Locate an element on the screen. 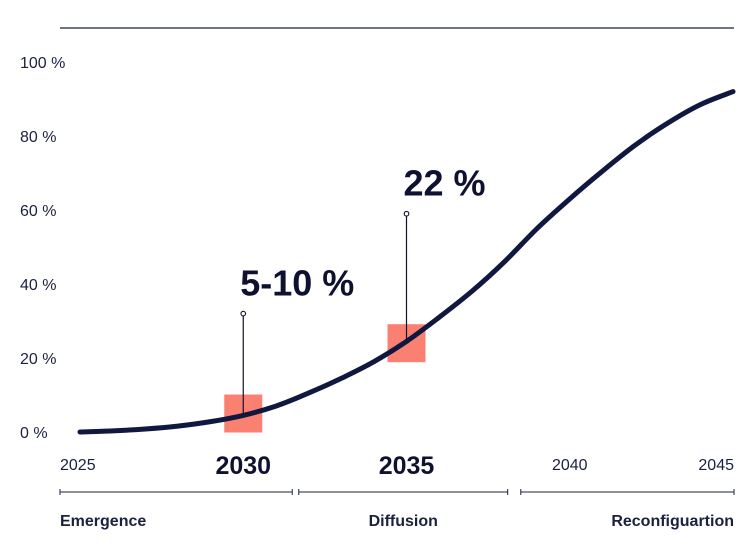 This screenshot has width=754, height=553. y-axis: 0 % 20 % 40 % 60 % 80 % 100 % is located at coordinates (42, 248).